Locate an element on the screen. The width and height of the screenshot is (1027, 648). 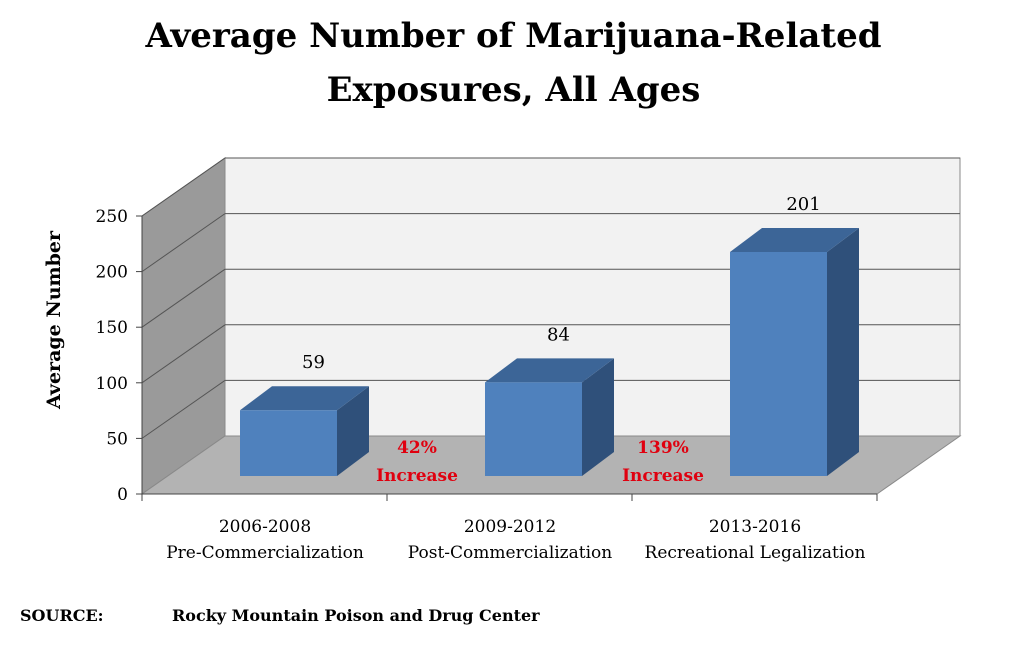
chart-title-line2: Exposures, All Ages is located at coordinates (513, 90).